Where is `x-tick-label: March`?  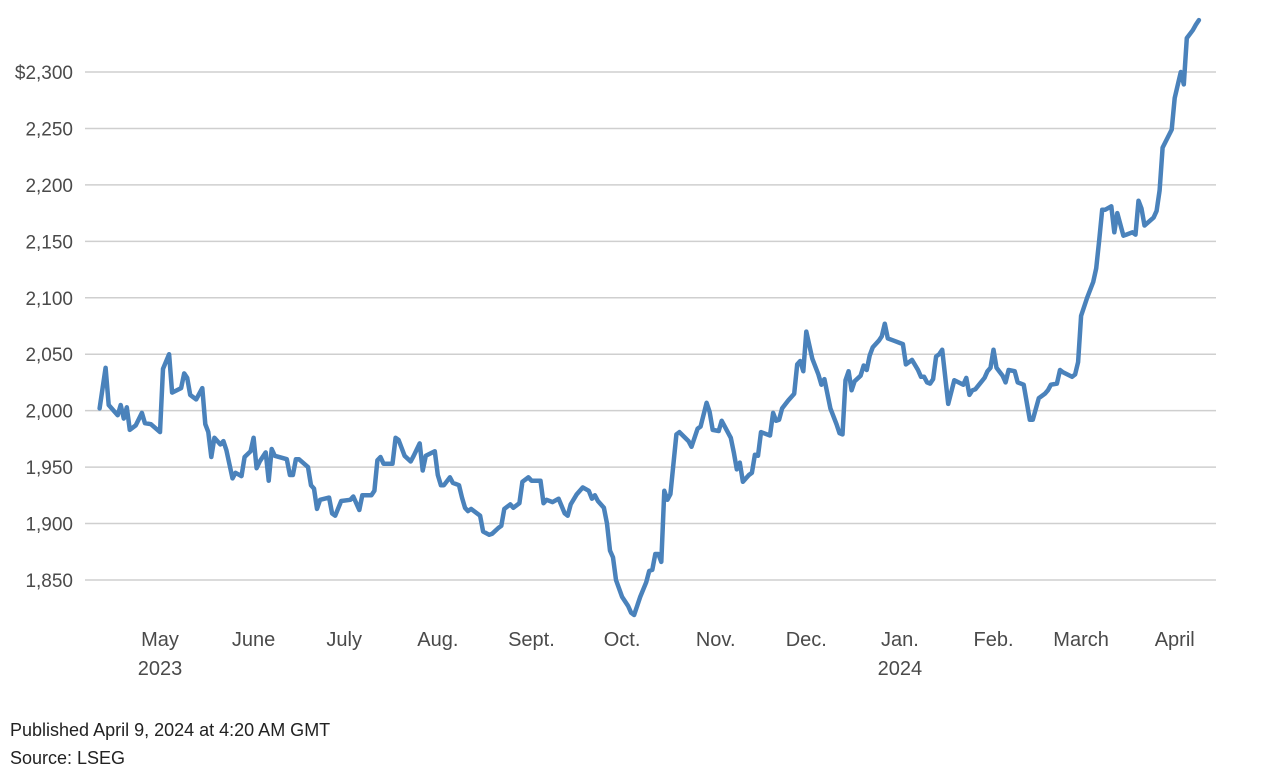
x-tick-label: March is located at coordinates (1081, 640).